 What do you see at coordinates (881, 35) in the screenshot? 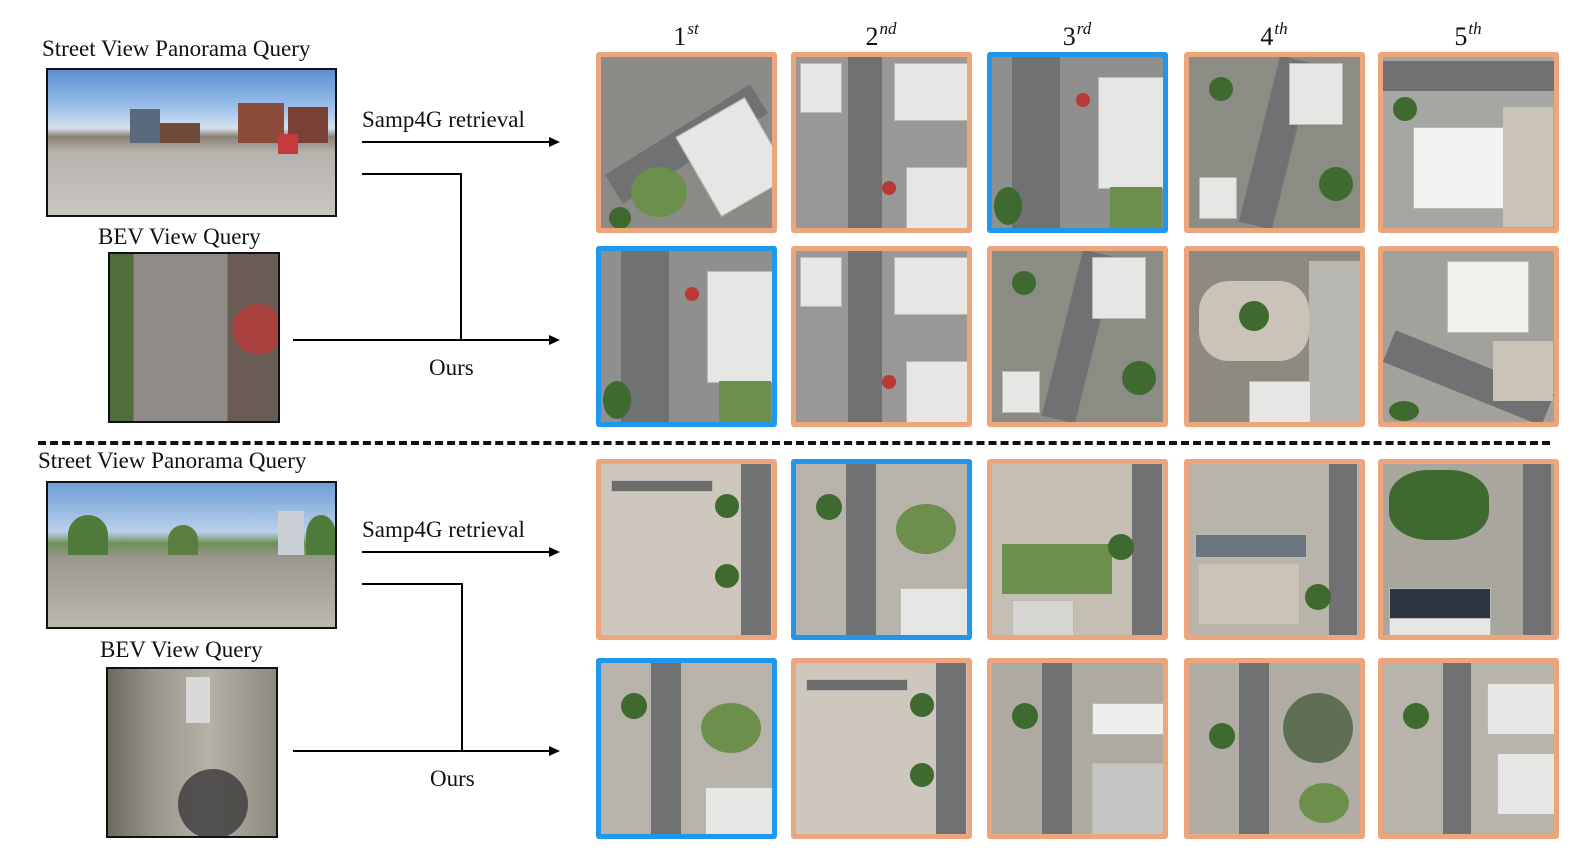
I see `rank-header-2: 2nd` at bounding box center [881, 35].